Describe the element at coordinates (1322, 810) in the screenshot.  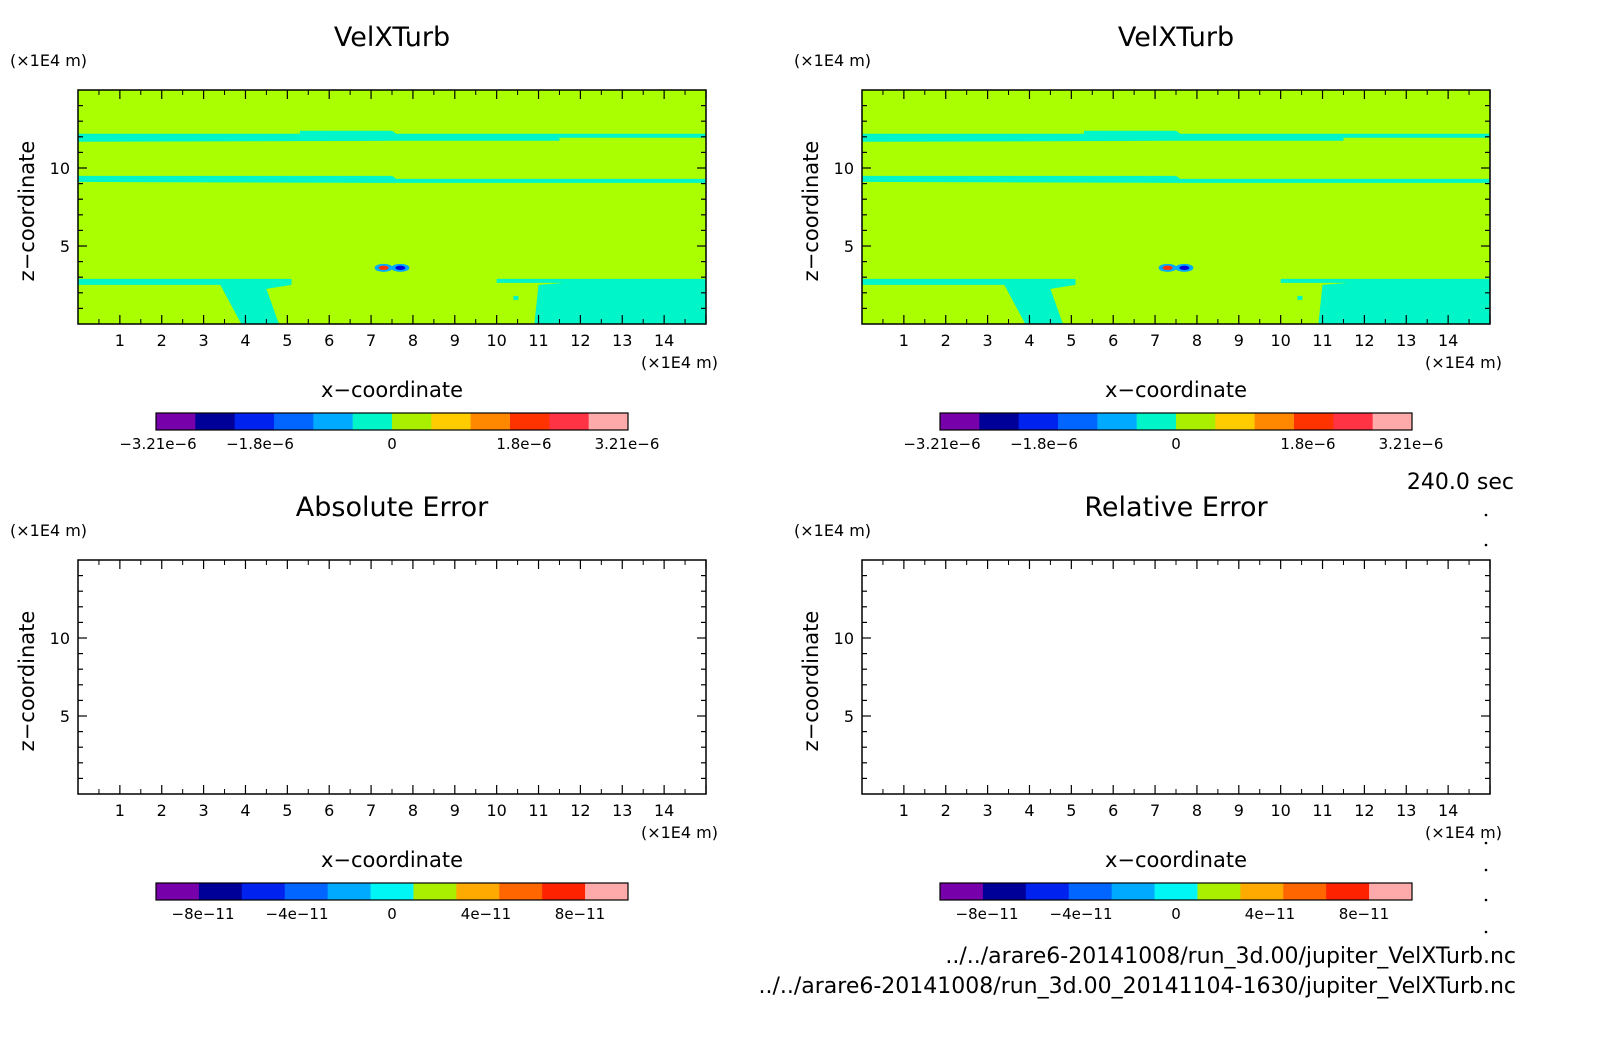
I see `x-tick-label: 11` at that location.